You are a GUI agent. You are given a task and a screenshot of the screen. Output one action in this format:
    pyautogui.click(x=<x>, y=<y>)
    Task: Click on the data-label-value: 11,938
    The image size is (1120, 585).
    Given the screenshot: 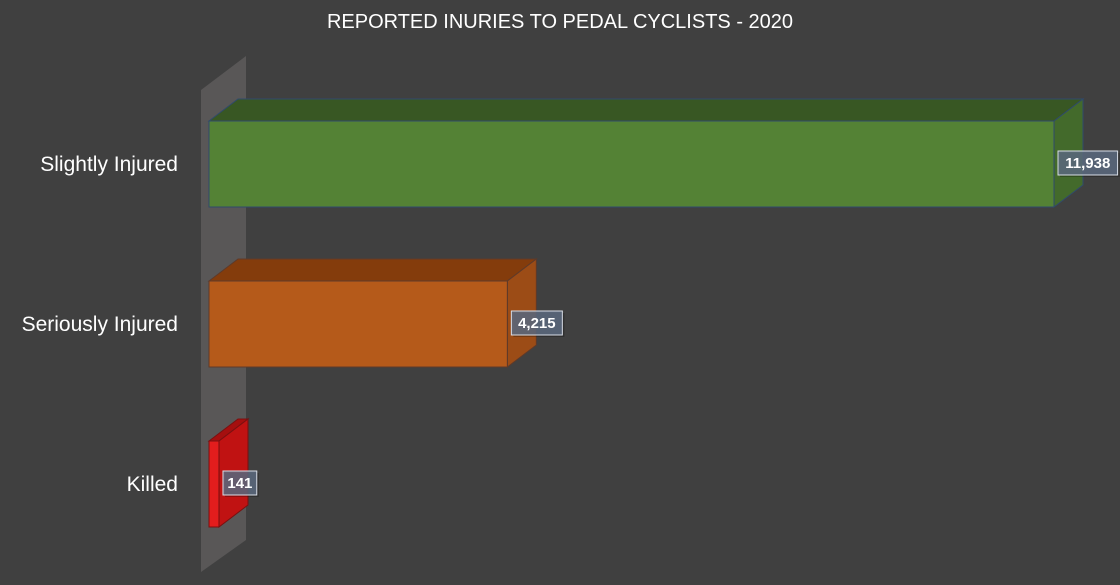 What is the action you would take?
    pyautogui.click(x=1087, y=163)
    